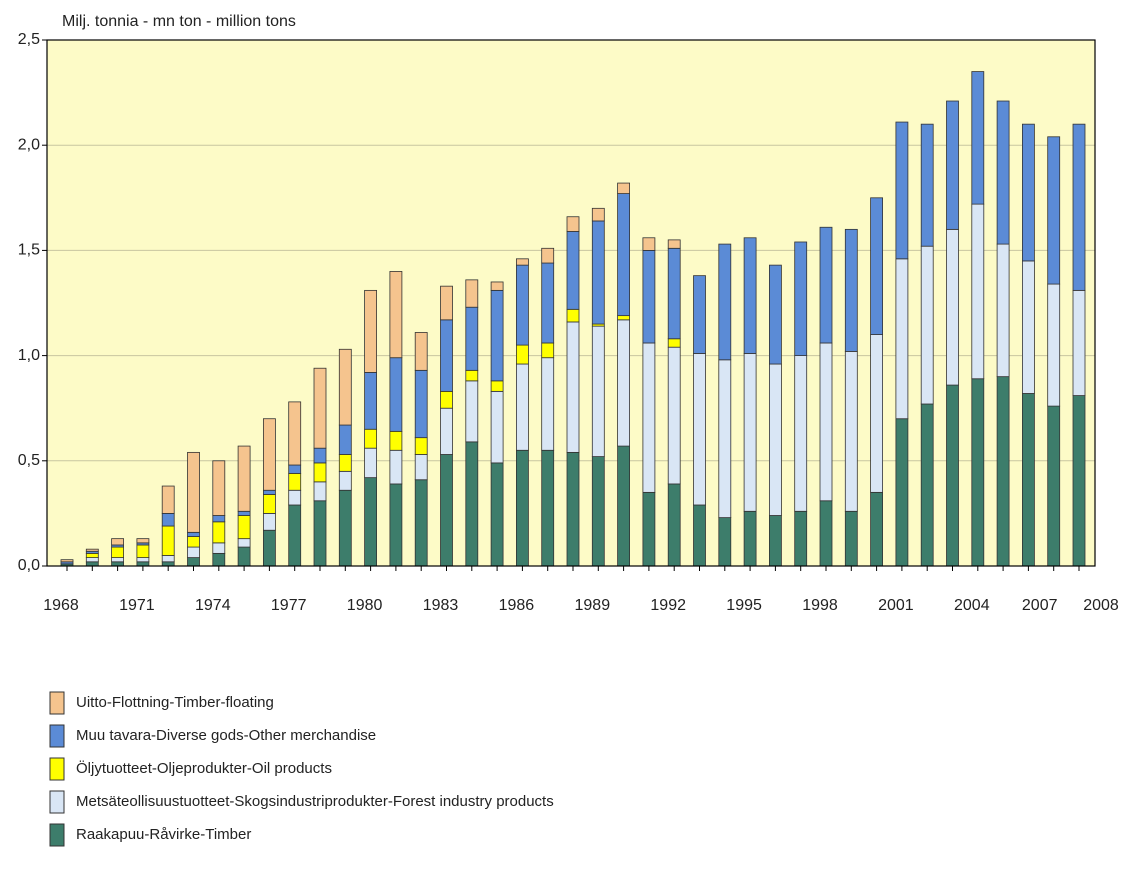  Describe the element at coordinates (668, 605) in the screenshot. I see `x-tick-label: 1992` at that location.